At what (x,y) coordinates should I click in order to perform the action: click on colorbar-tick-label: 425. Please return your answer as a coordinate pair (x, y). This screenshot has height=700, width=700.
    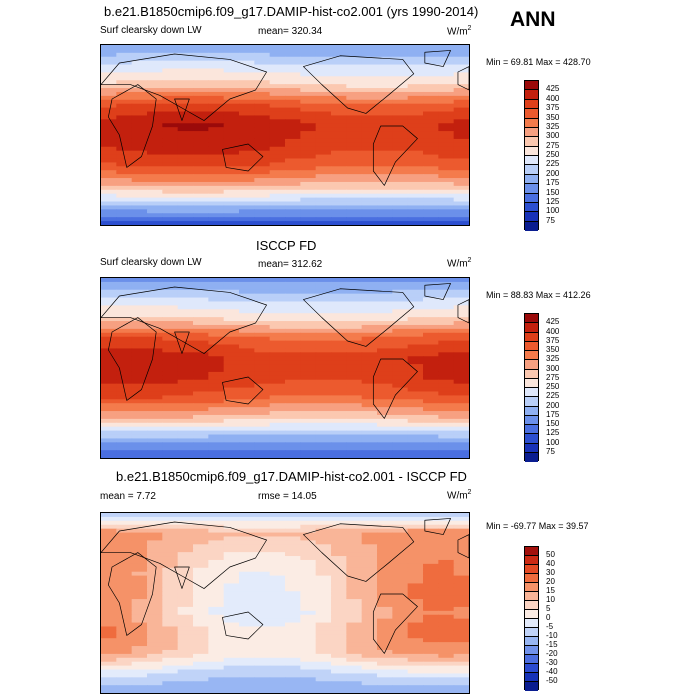
    Looking at the image, I should click on (553, 322).